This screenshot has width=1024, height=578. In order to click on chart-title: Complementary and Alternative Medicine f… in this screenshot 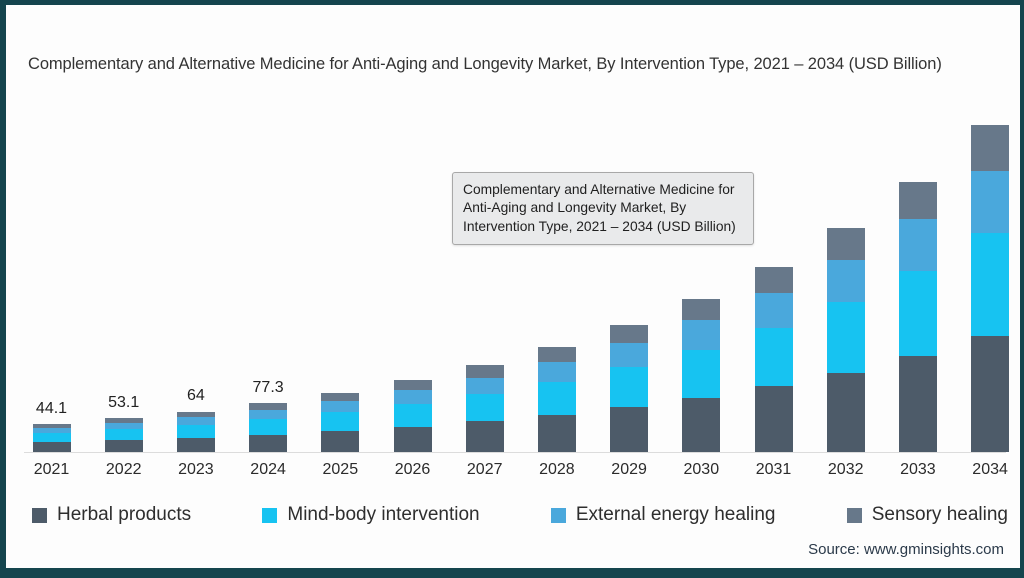, I will do `click(485, 64)`.